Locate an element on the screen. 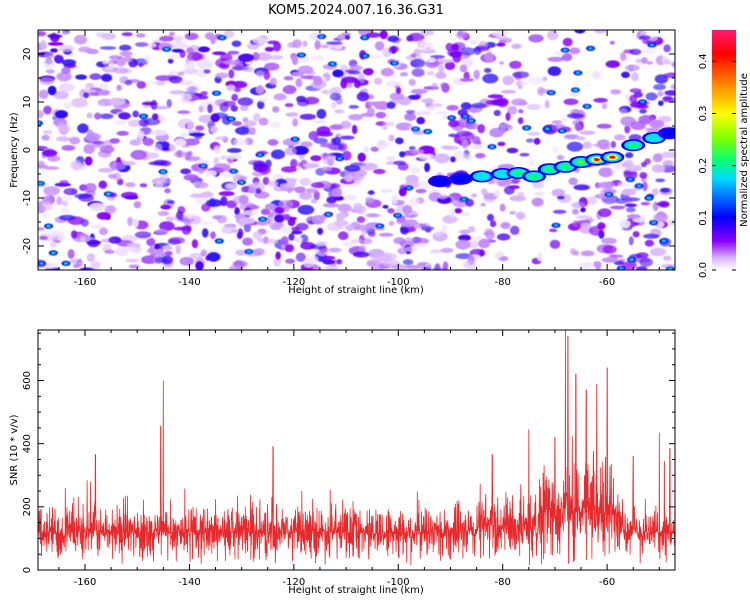  x-tick-label: -140 is located at coordinates (189, 282).